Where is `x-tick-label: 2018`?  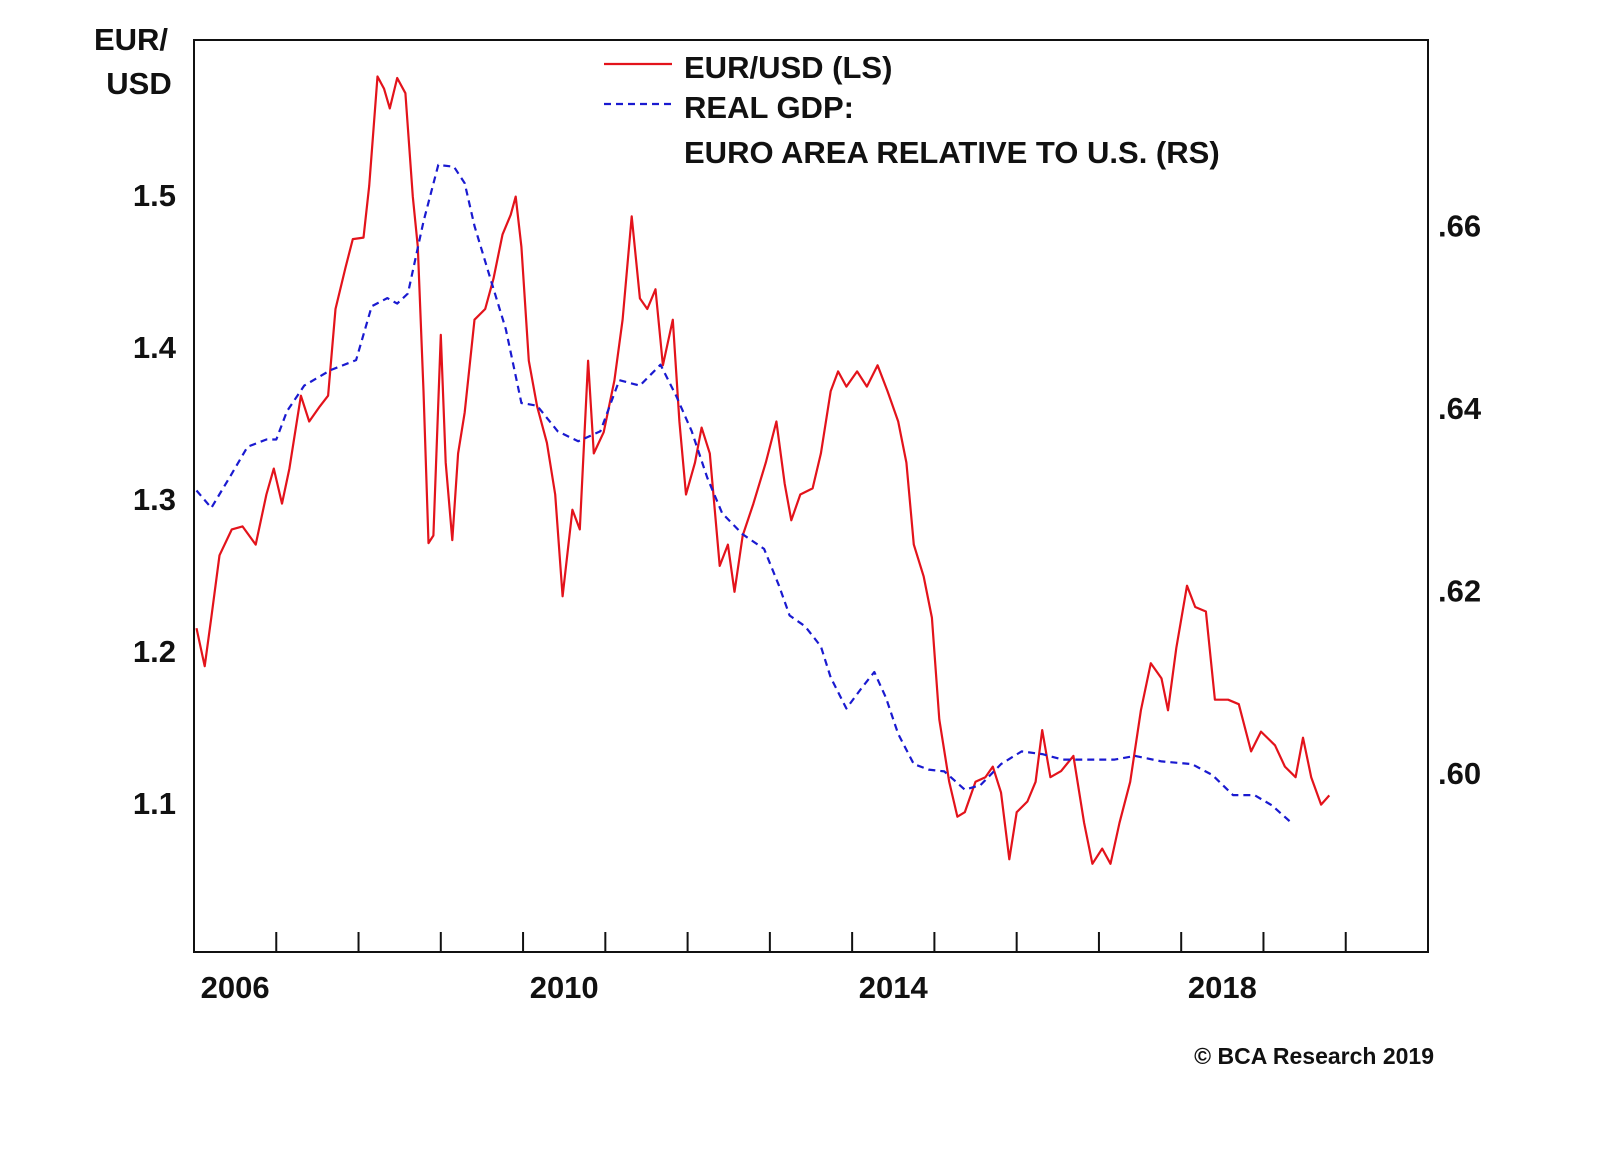
x-tick-label: 2018 is located at coordinates (1222, 987).